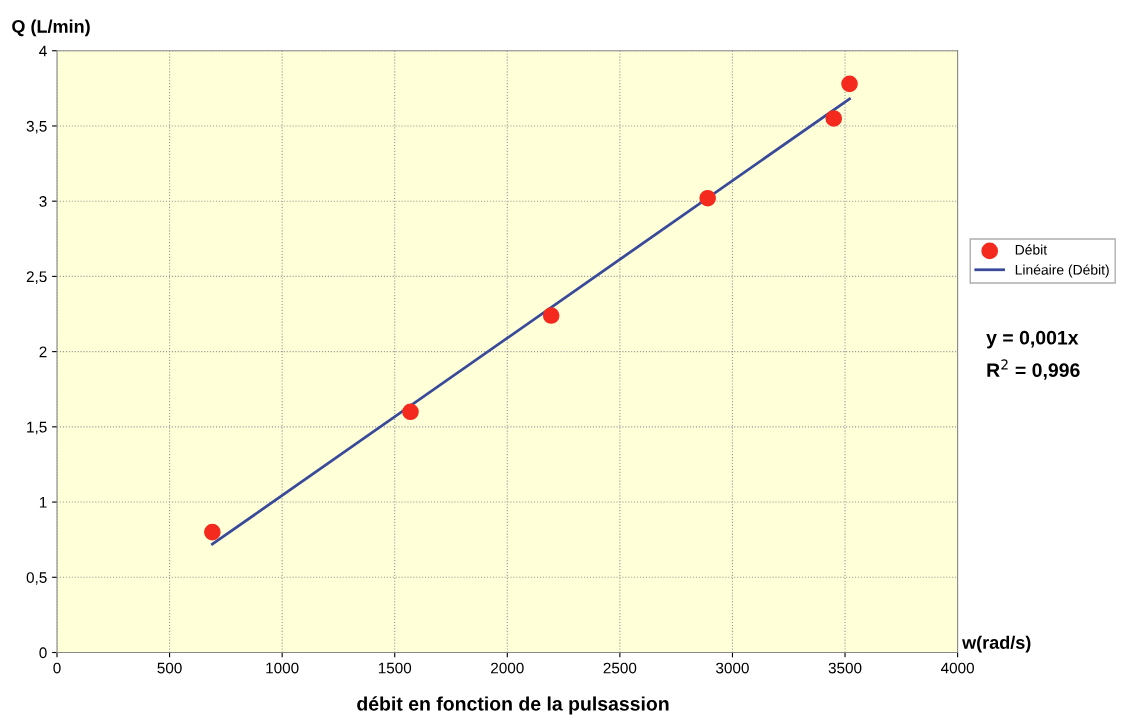 The image size is (1140, 725). What do you see at coordinates (43, 653) in the screenshot?
I see `y-tick-label: 0` at bounding box center [43, 653].